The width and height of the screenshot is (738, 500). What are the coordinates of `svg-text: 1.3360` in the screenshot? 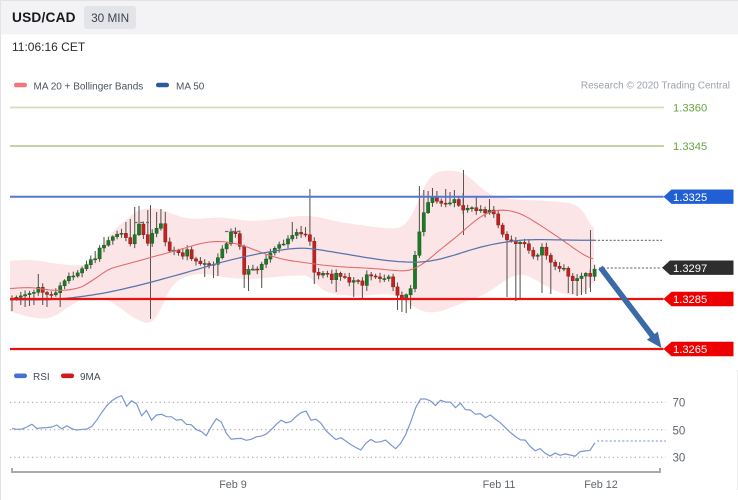 It's located at (690, 109).